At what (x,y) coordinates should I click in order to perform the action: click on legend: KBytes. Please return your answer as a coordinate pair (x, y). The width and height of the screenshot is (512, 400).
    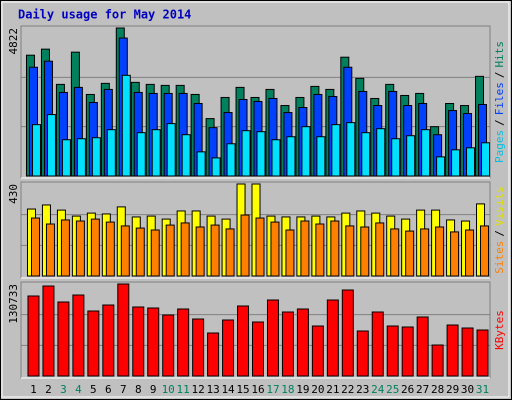
    Looking at the image, I should click on (499, 330).